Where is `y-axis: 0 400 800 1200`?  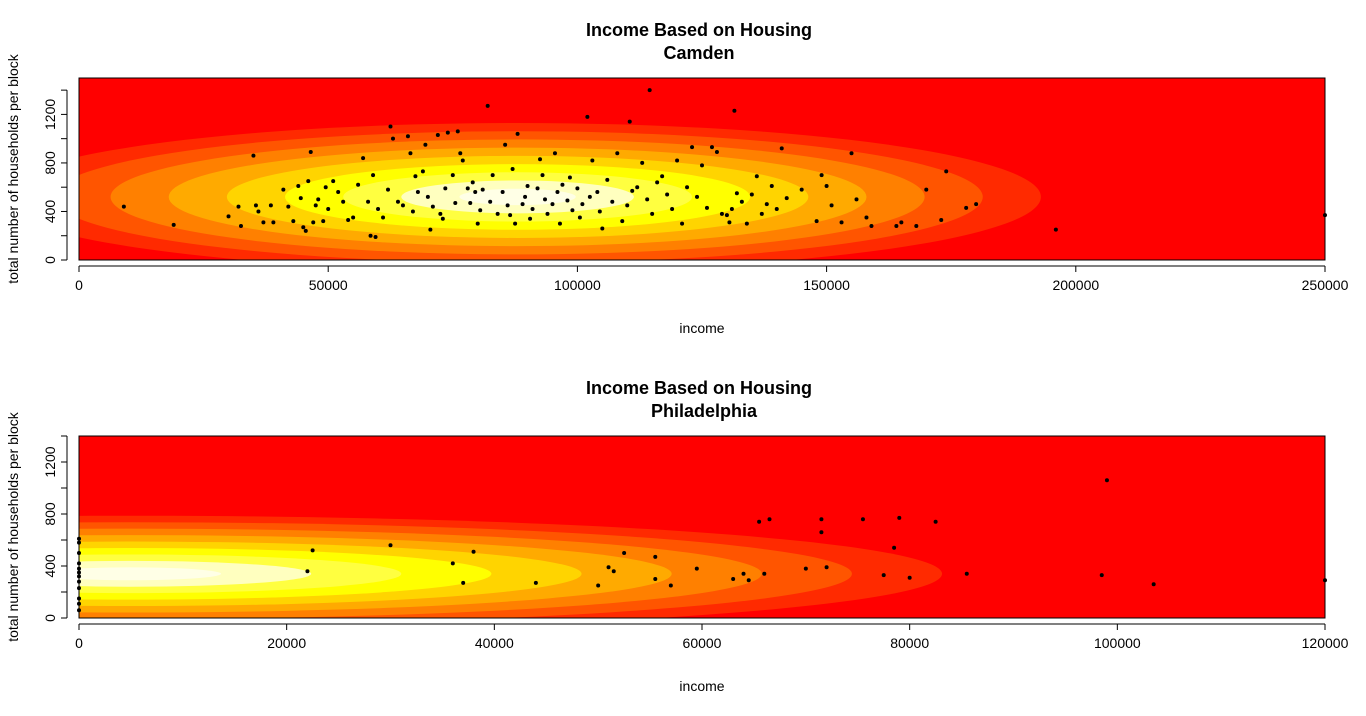 y-axis: 0 400 800 1200 is located at coordinates (55, 176).